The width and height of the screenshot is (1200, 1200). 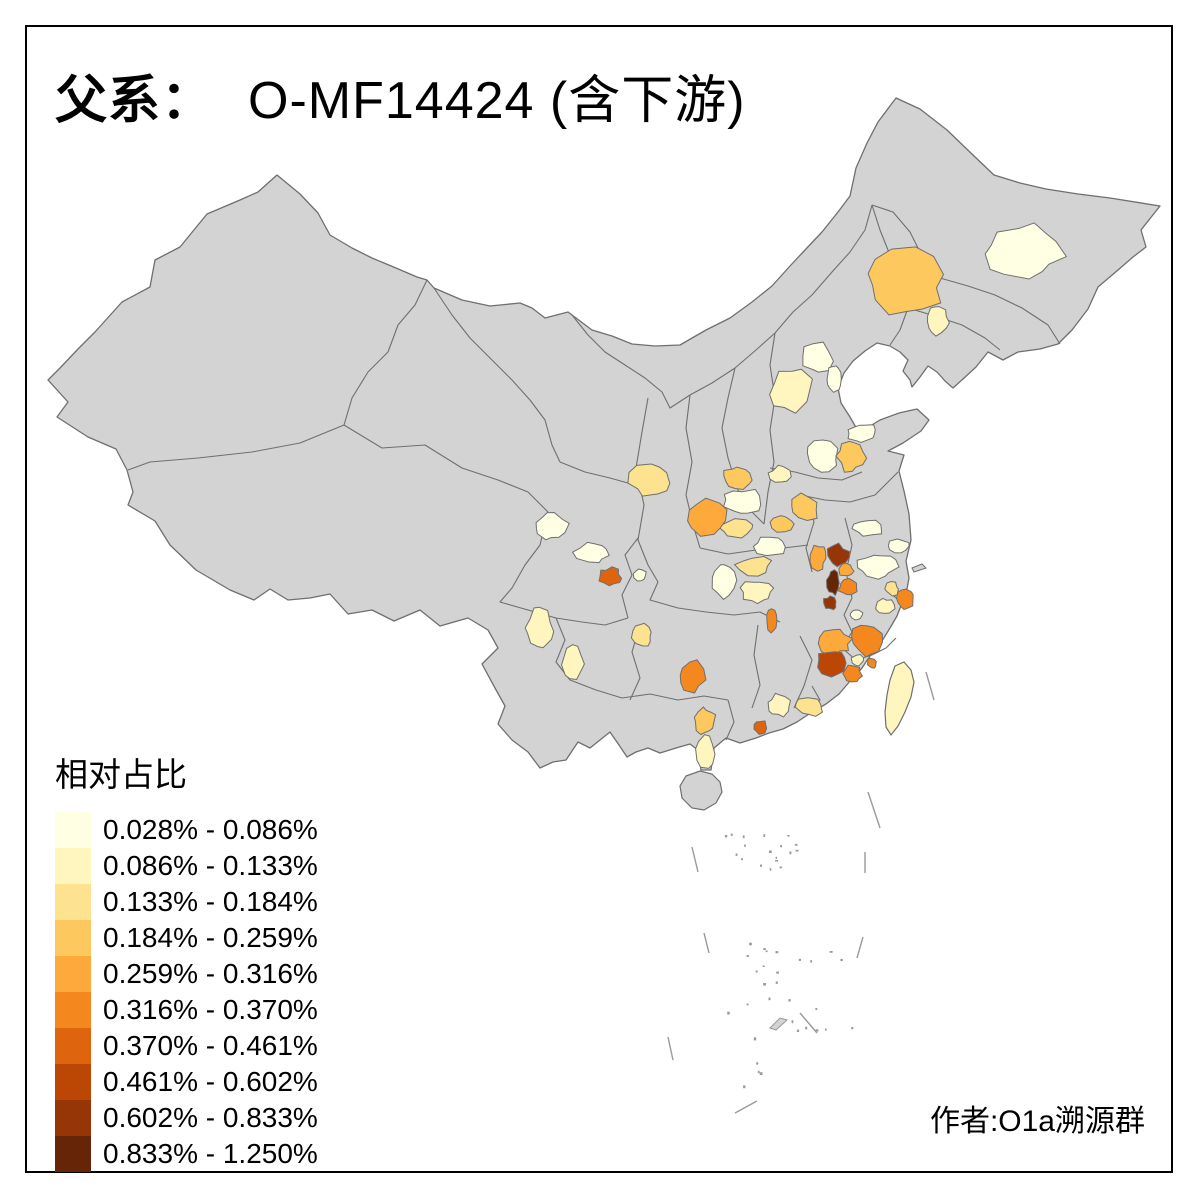 I want to click on legend-label: 0.086% - 0.133%, so click(x=210, y=865).